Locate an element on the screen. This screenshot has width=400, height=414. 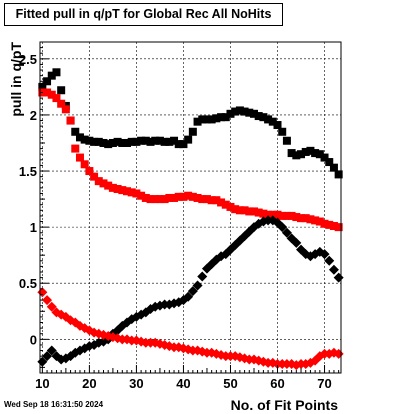
x-axis-label: No. of Fit Points is located at coordinates (285, 405).